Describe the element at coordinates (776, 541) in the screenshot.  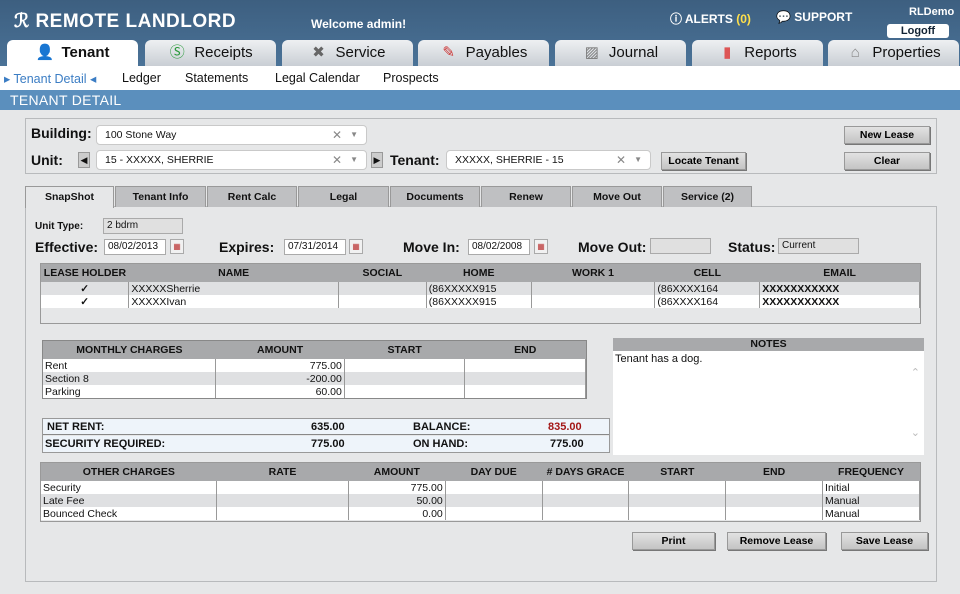
I see `remove-lease-button: Remove Lease` at that location.